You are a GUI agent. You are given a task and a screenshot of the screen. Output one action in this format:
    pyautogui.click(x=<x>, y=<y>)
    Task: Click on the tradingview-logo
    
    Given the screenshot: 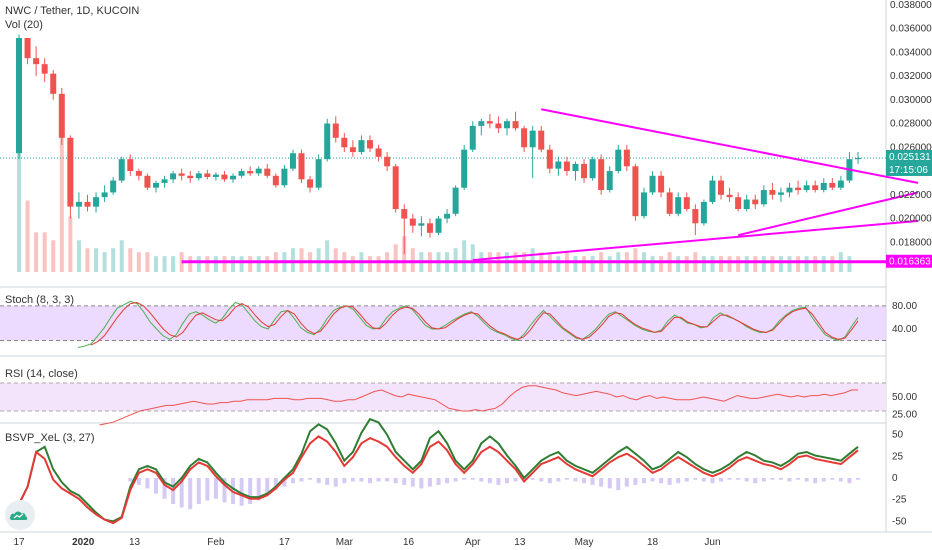 What is the action you would take?
    pyautogui.click(x=20, y=515)
    